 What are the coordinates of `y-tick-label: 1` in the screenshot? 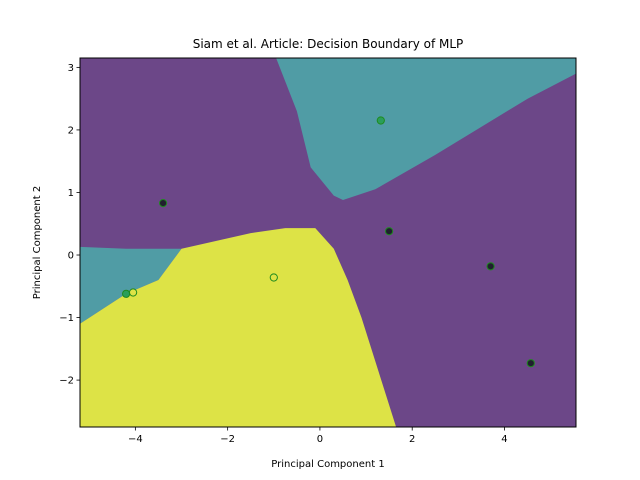 It's located at (71, 193).